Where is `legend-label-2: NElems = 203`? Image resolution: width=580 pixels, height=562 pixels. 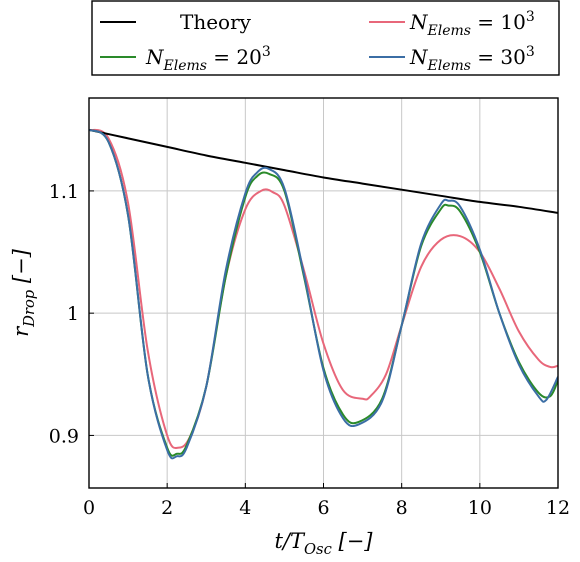 legend-label-2: NElems = 203 is located at coordinates (208, 59).